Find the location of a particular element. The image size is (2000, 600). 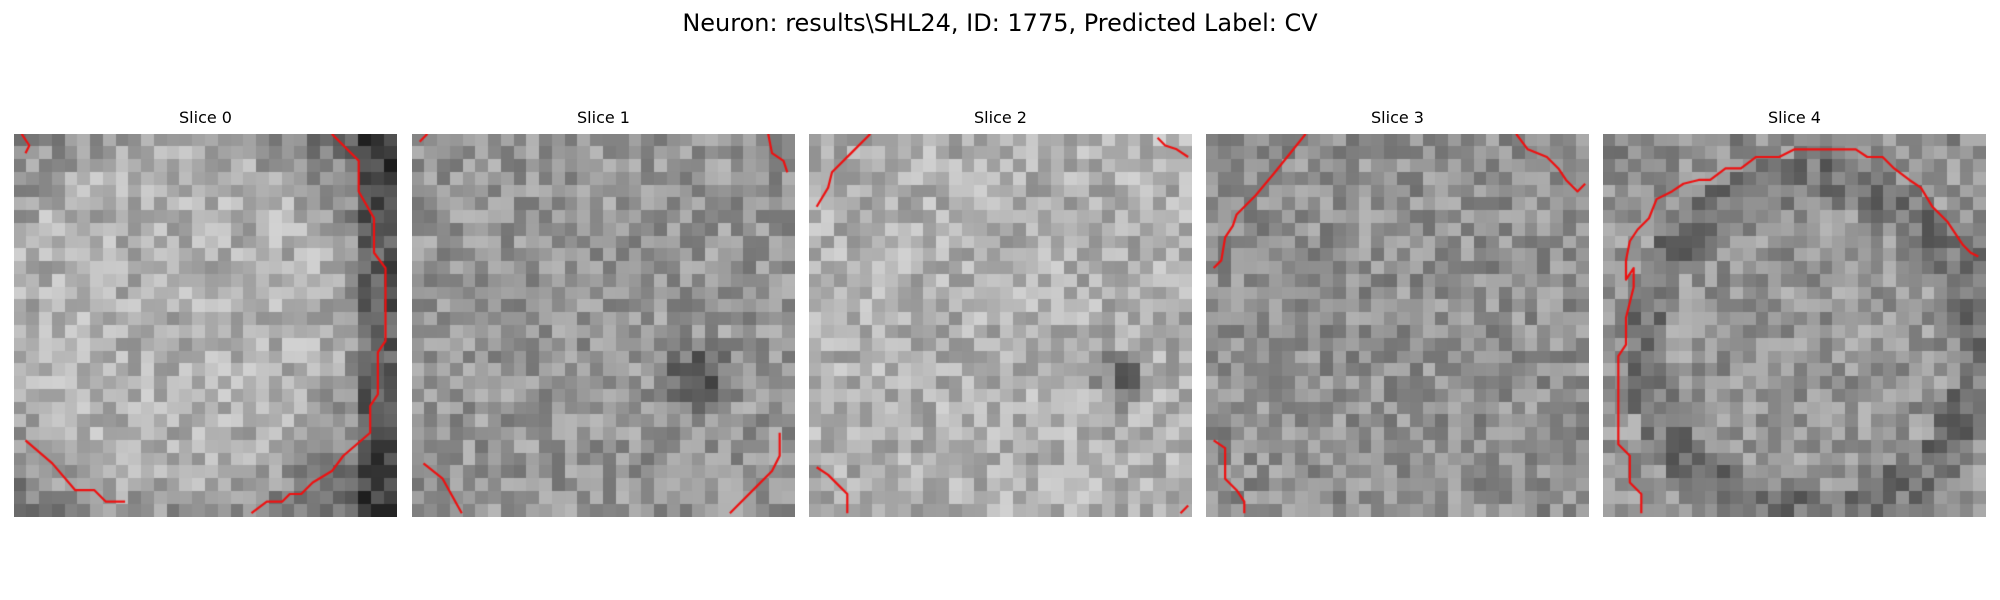

slice-title-2: Slice 2 is located at coordinates (1000, 117).